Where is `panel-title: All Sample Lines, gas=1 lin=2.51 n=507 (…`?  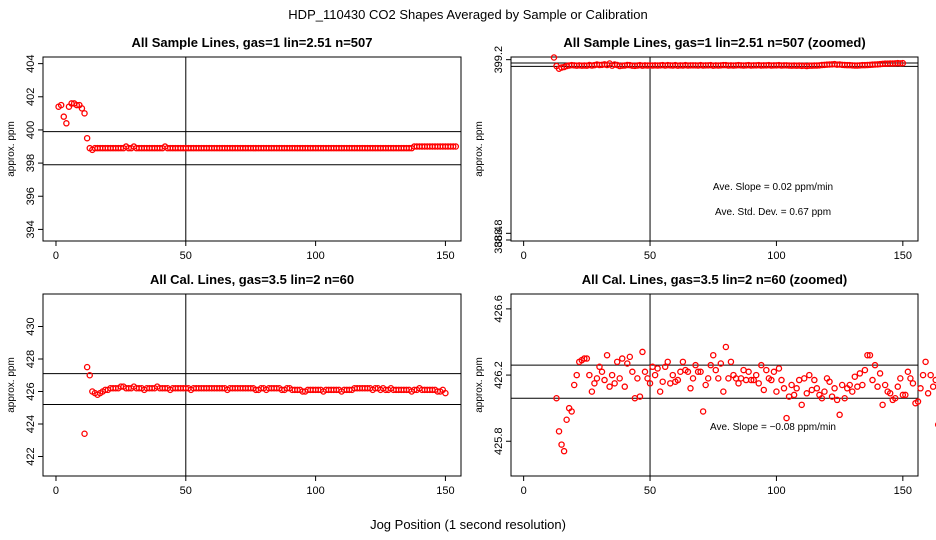 panel-title: All Sample Lines, gas=1 lin=2.51 n=507 (… is located at coordinates (714, 42).